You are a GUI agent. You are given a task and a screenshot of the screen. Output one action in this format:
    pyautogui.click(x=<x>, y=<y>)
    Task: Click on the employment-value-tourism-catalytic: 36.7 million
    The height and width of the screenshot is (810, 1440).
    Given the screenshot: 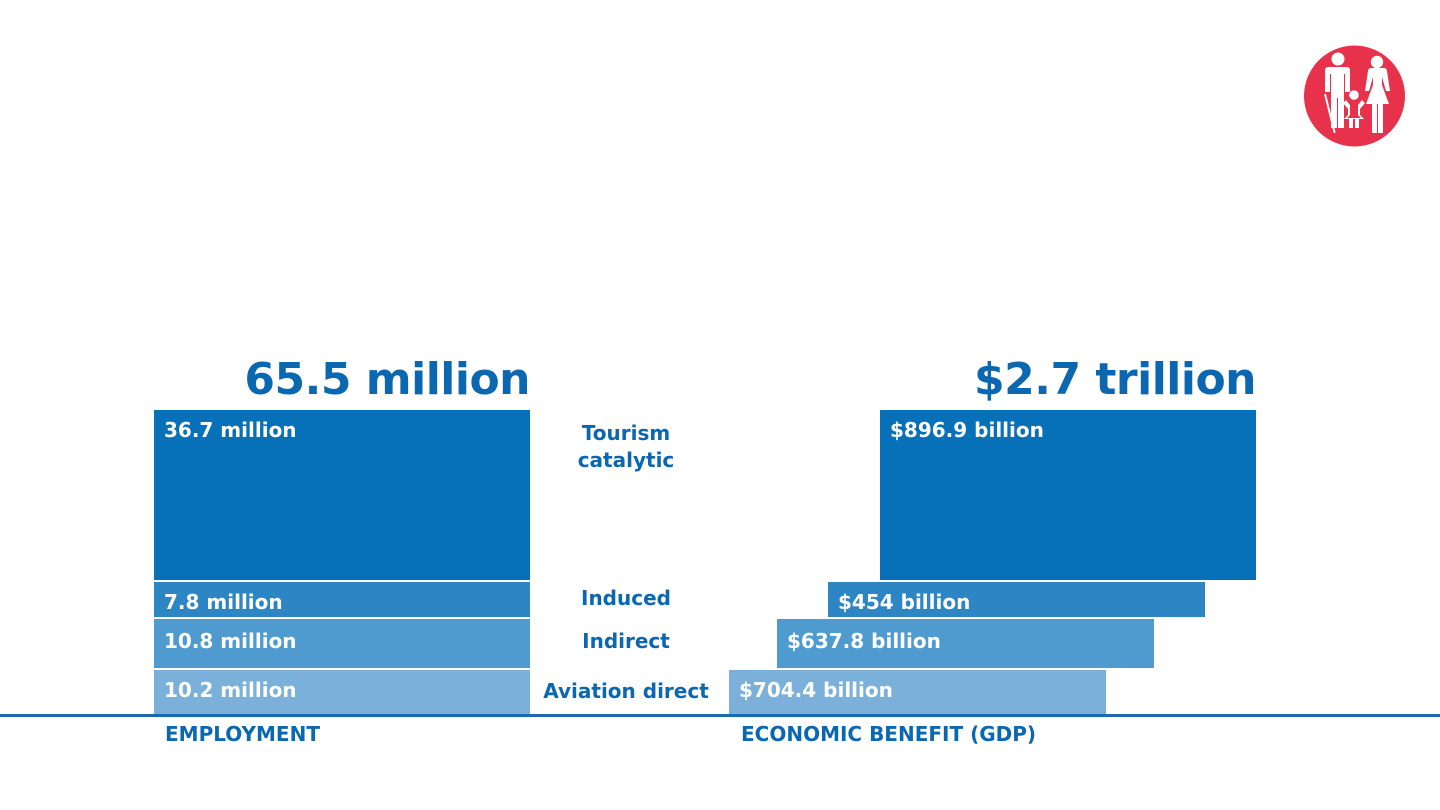 What is the action you would take?
    pyautogui.click(x=230, y=430)
    